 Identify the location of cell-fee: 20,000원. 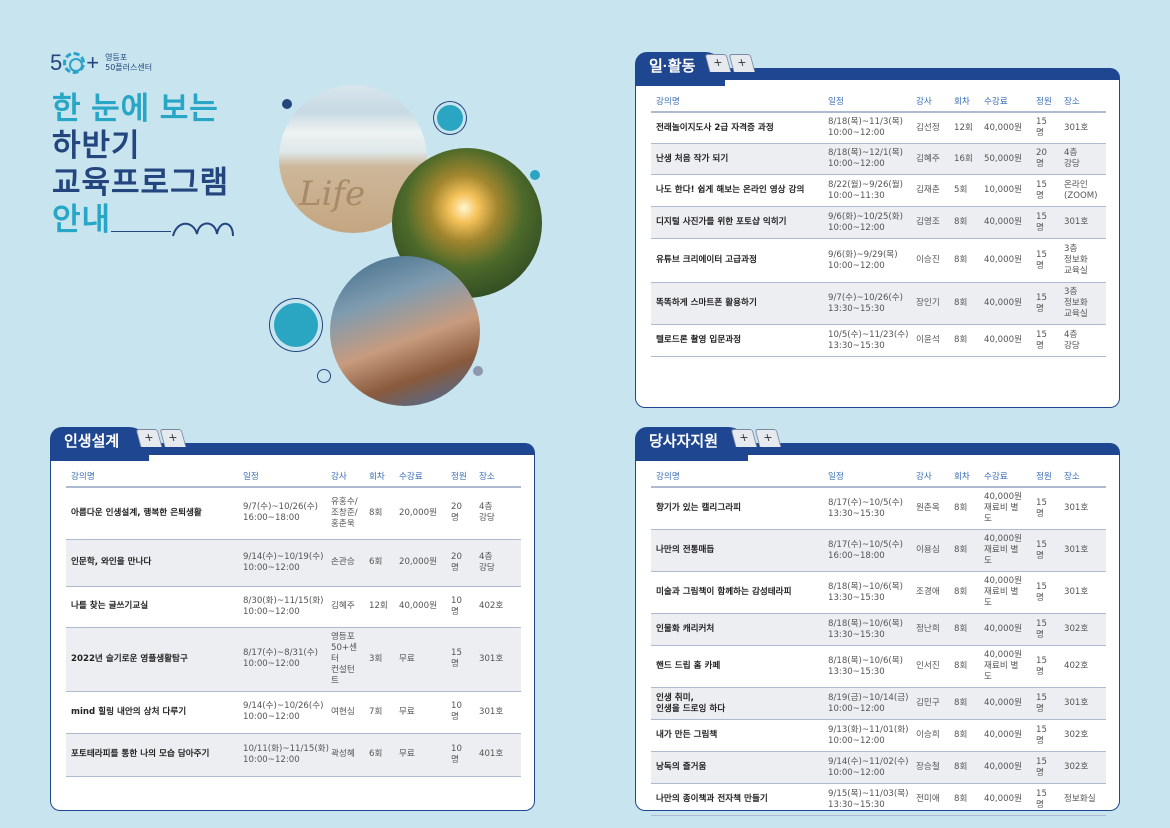
(420, 563).